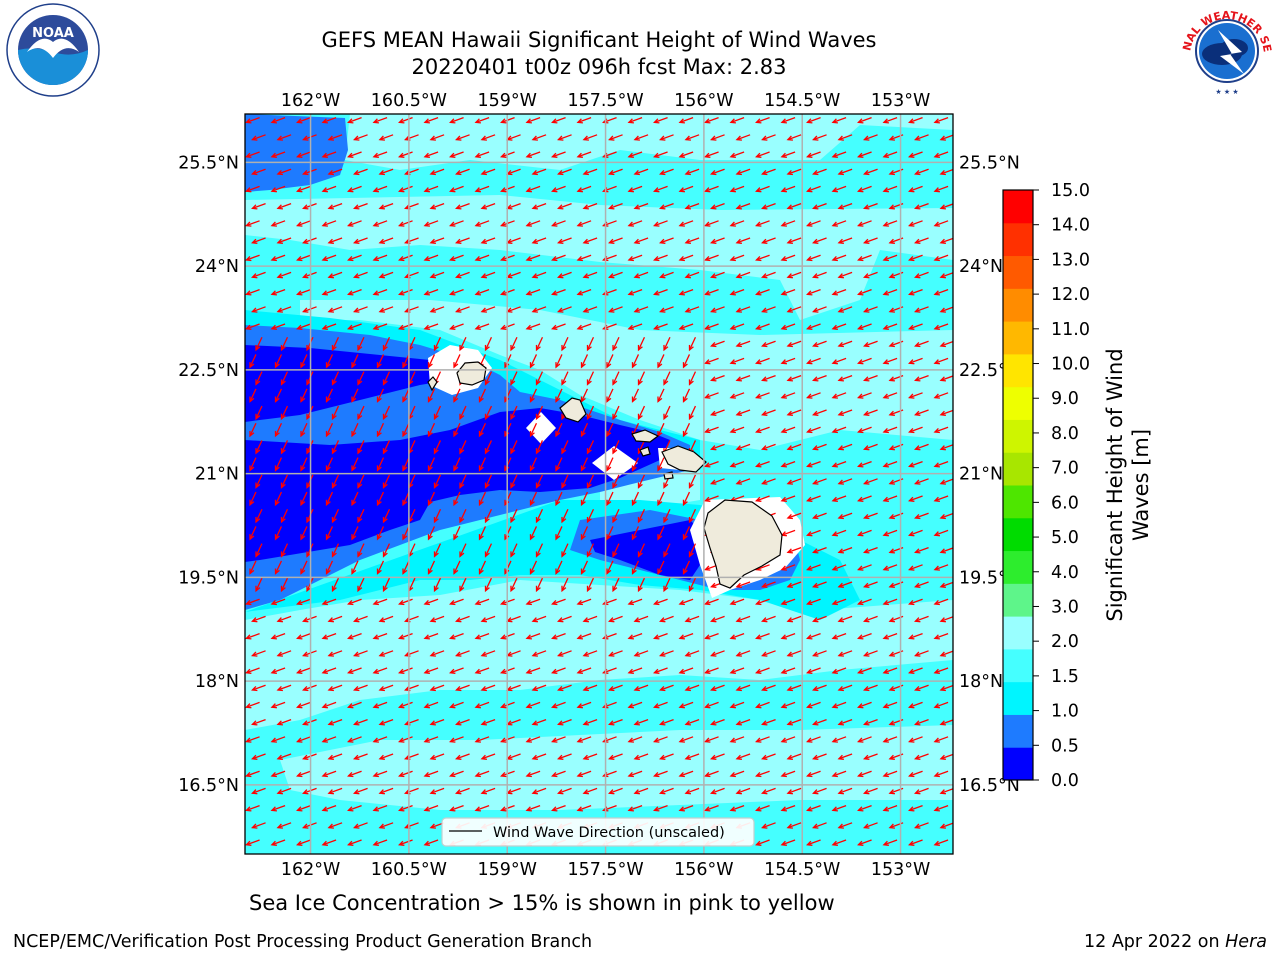 Image resolution: width=1280 pixels, height=960 pixels. I want to click on colorbar-tick-label: 0.5, so click(1065, 746).